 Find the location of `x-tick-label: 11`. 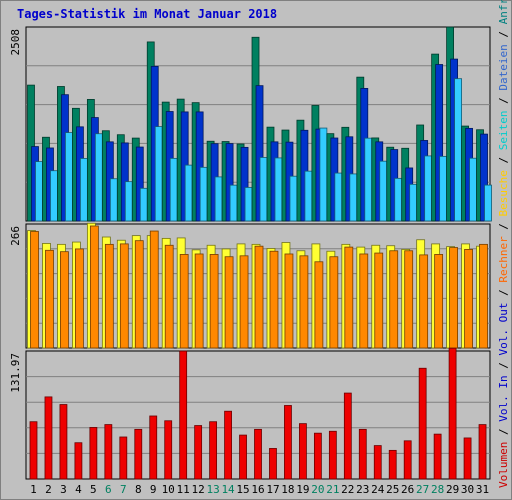

x-tick-label: 11 is located at coordinates (183, 489).